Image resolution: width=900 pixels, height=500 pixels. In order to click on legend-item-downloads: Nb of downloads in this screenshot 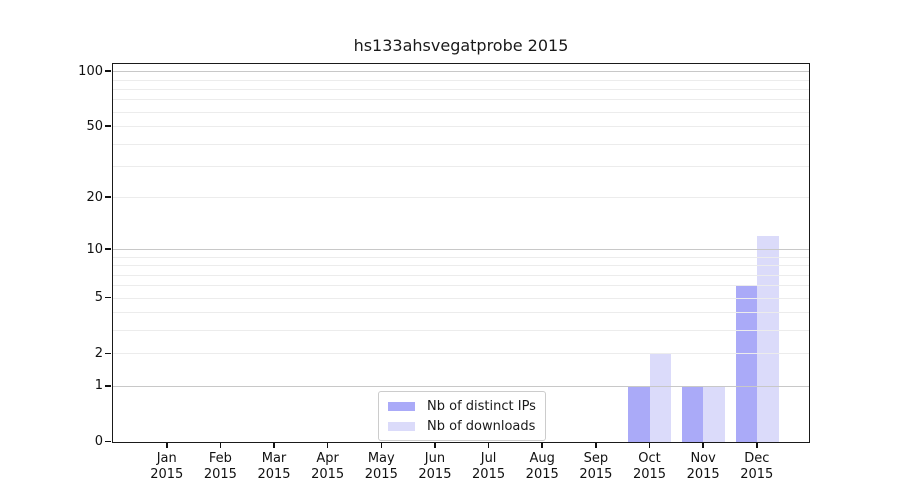, I will do `click(462, 426)`.